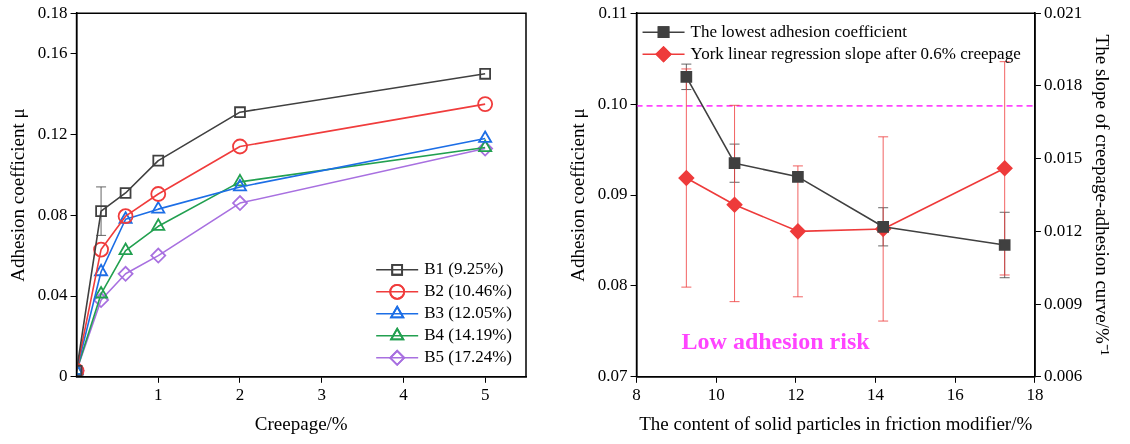 The width and height of the screenshot is (1130, 444). Describe the element at coordinates (468, 291) in the screenshot. I see `legend-label: B2 (10.46%)` at that location.